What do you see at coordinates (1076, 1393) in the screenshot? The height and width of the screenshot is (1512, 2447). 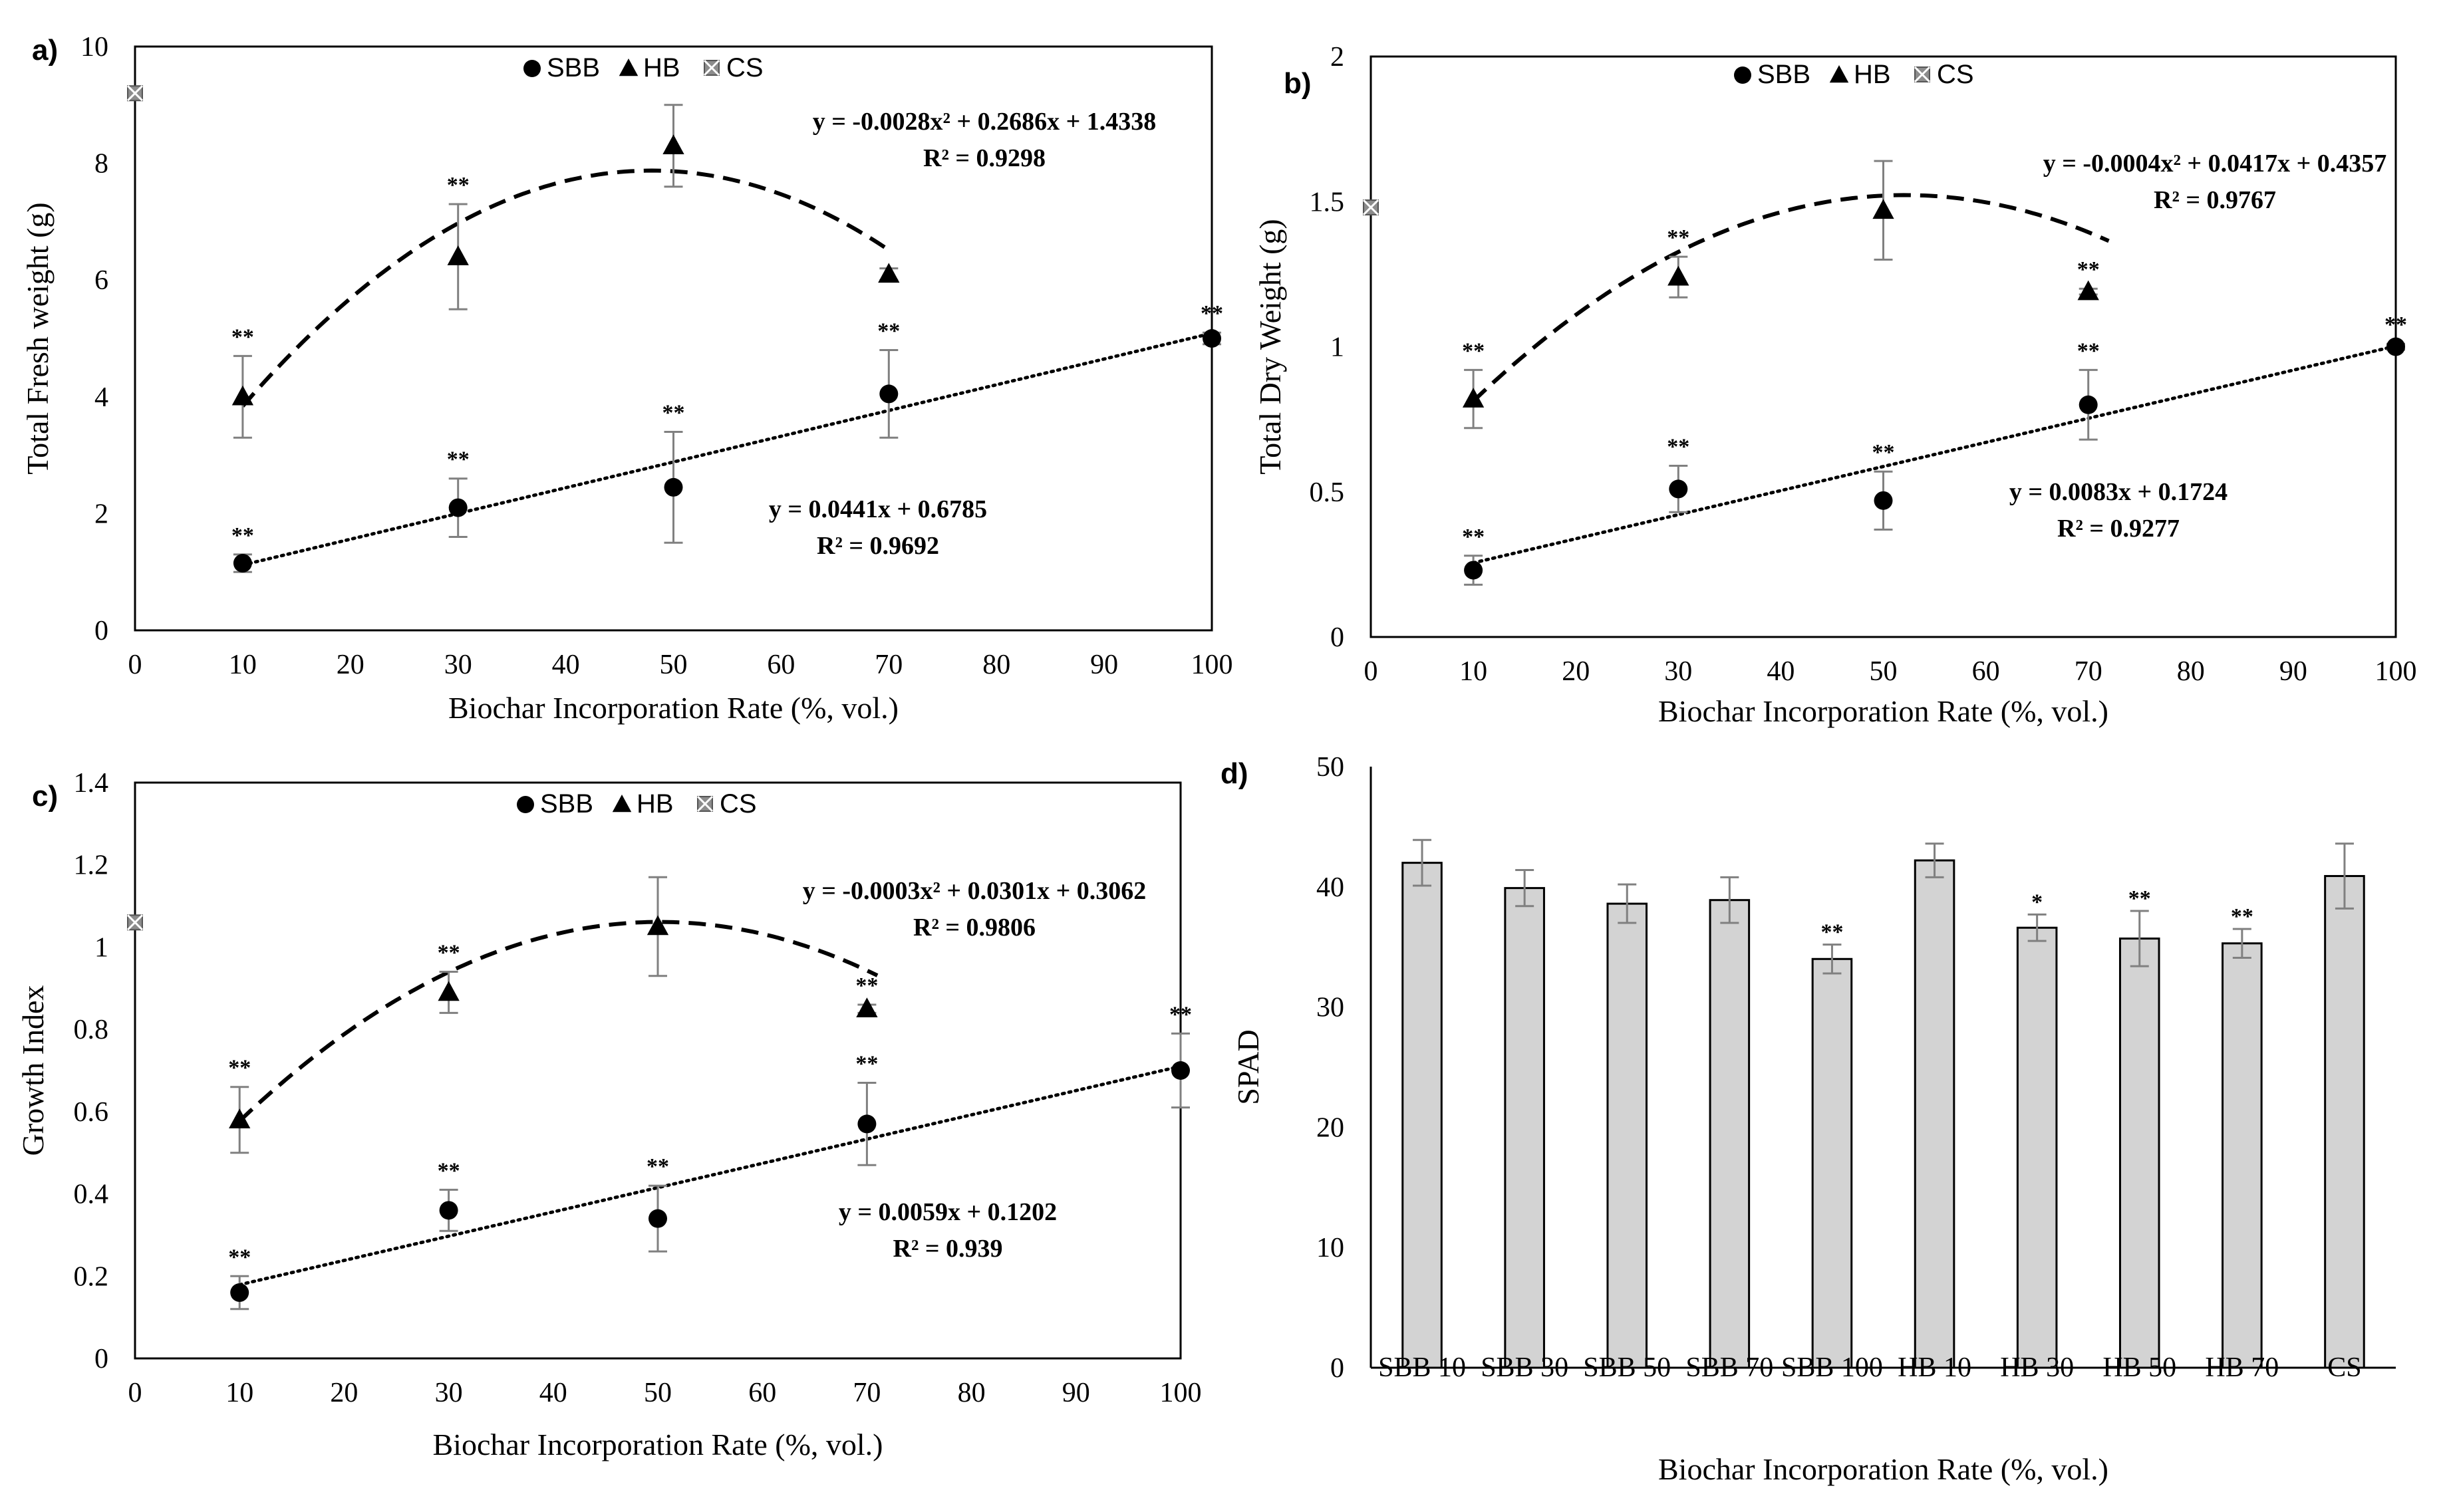 I see `x-tick-label: 90` at bounding box center [1076, 1393].